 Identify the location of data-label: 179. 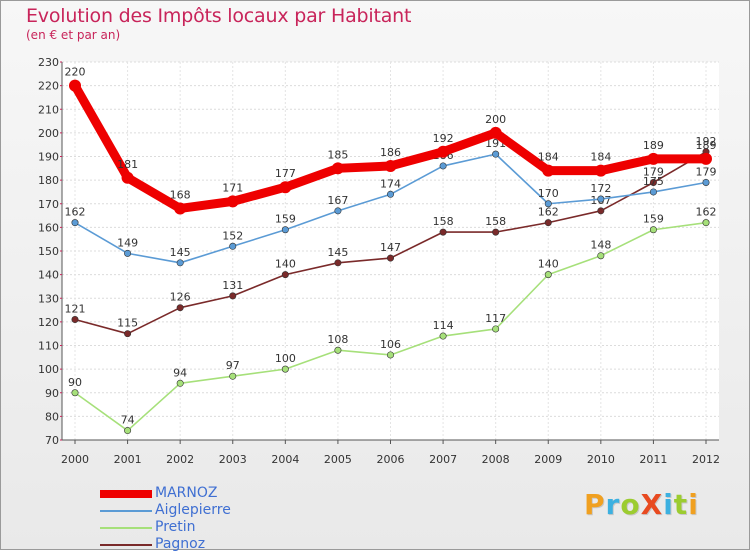
(653, 171).